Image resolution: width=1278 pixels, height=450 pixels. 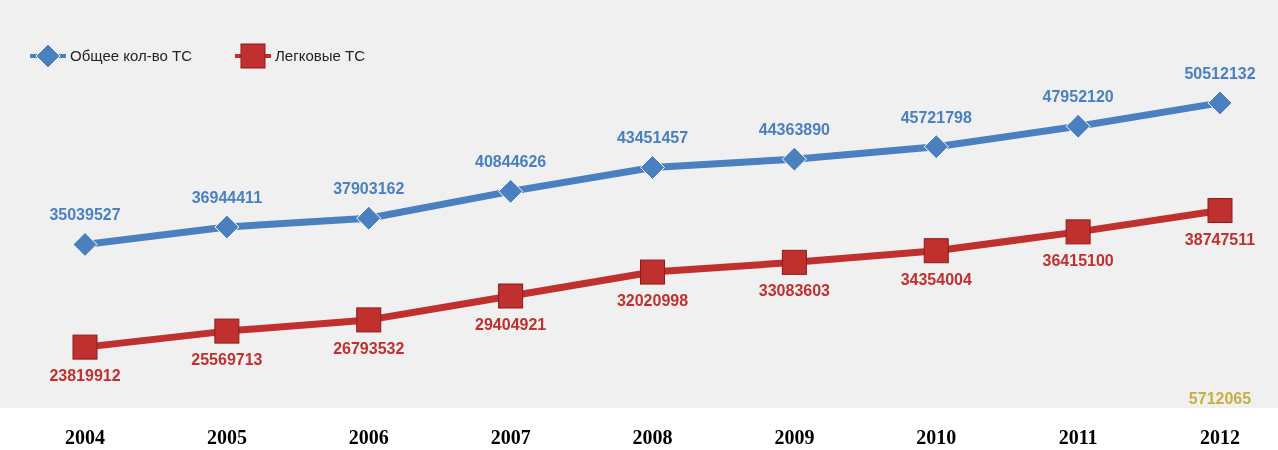 What do you see at coordinates (85, 215) in the screenshot?
I see `data-label: 35039527` at bounding box center [85, 215].